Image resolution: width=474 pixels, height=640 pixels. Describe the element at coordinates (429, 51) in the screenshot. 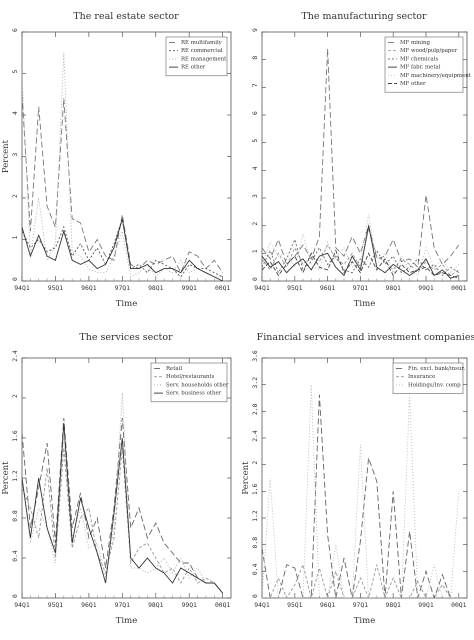

I see `legend-entry: MF wood/pulp/paper` at that location.